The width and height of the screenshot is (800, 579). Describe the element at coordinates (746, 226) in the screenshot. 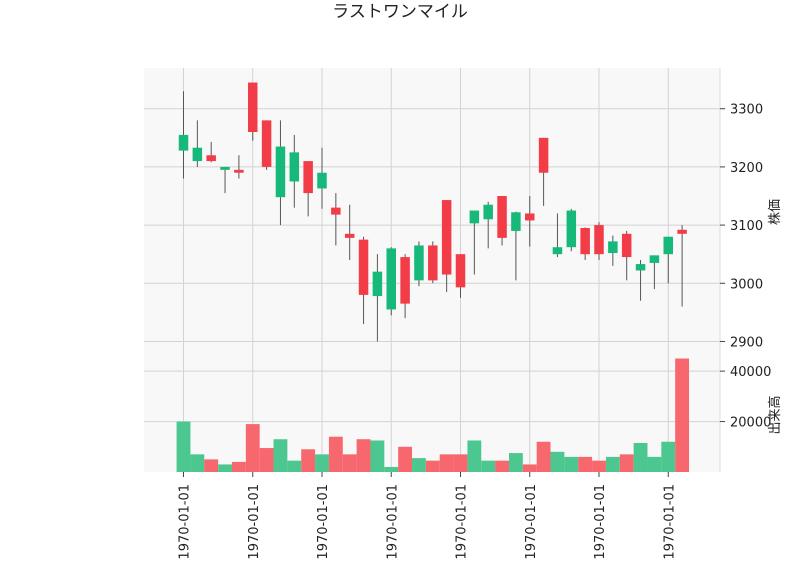

I see `price-tick-label: 3100` at that location.